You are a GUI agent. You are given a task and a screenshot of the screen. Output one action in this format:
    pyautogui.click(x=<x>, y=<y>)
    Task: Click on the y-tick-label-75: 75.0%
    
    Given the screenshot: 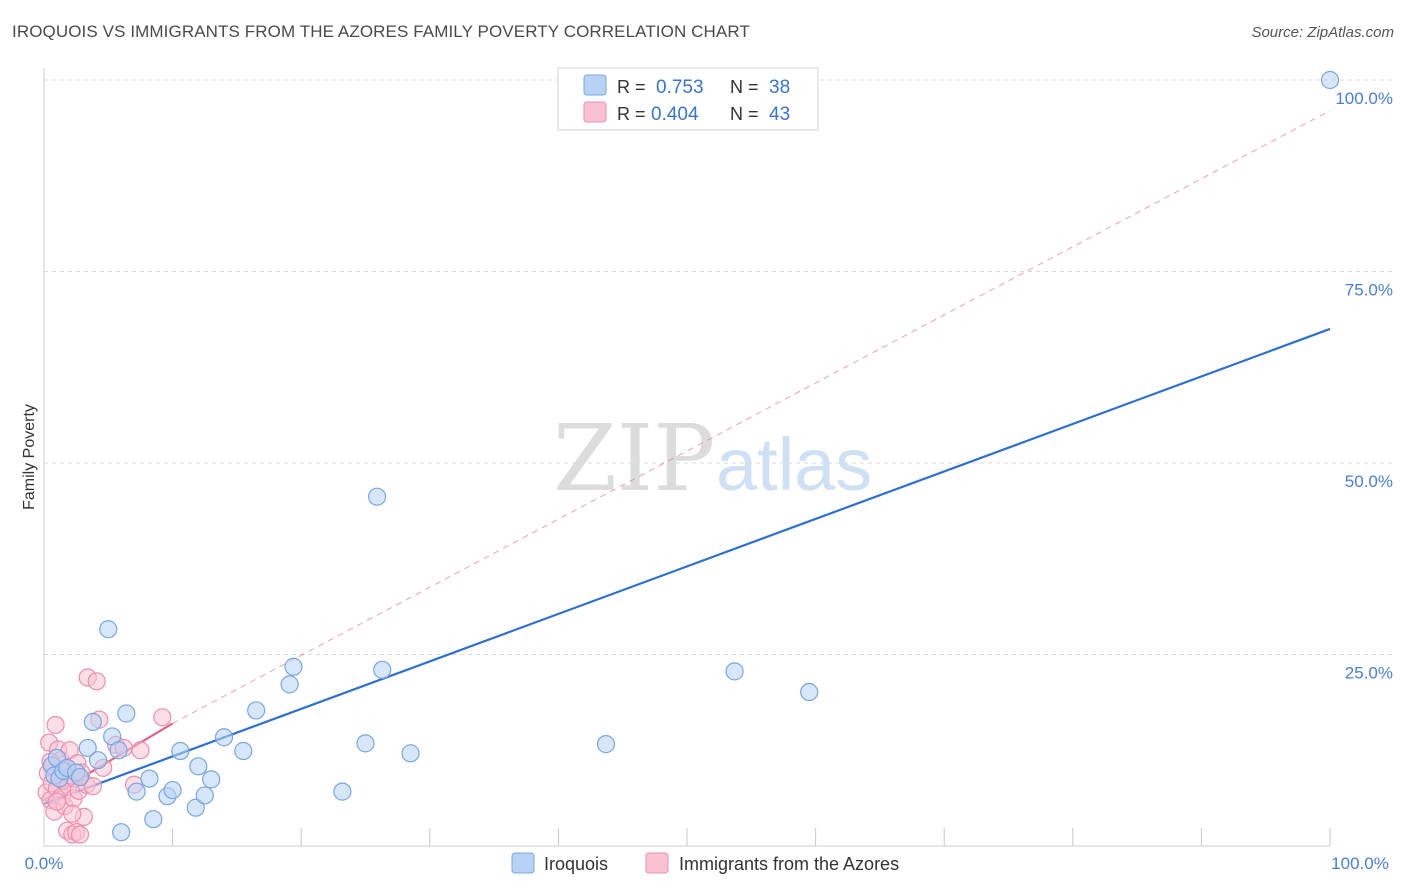 What is the action you would take?
    pyautogui.click(x=1369, y=290)
    